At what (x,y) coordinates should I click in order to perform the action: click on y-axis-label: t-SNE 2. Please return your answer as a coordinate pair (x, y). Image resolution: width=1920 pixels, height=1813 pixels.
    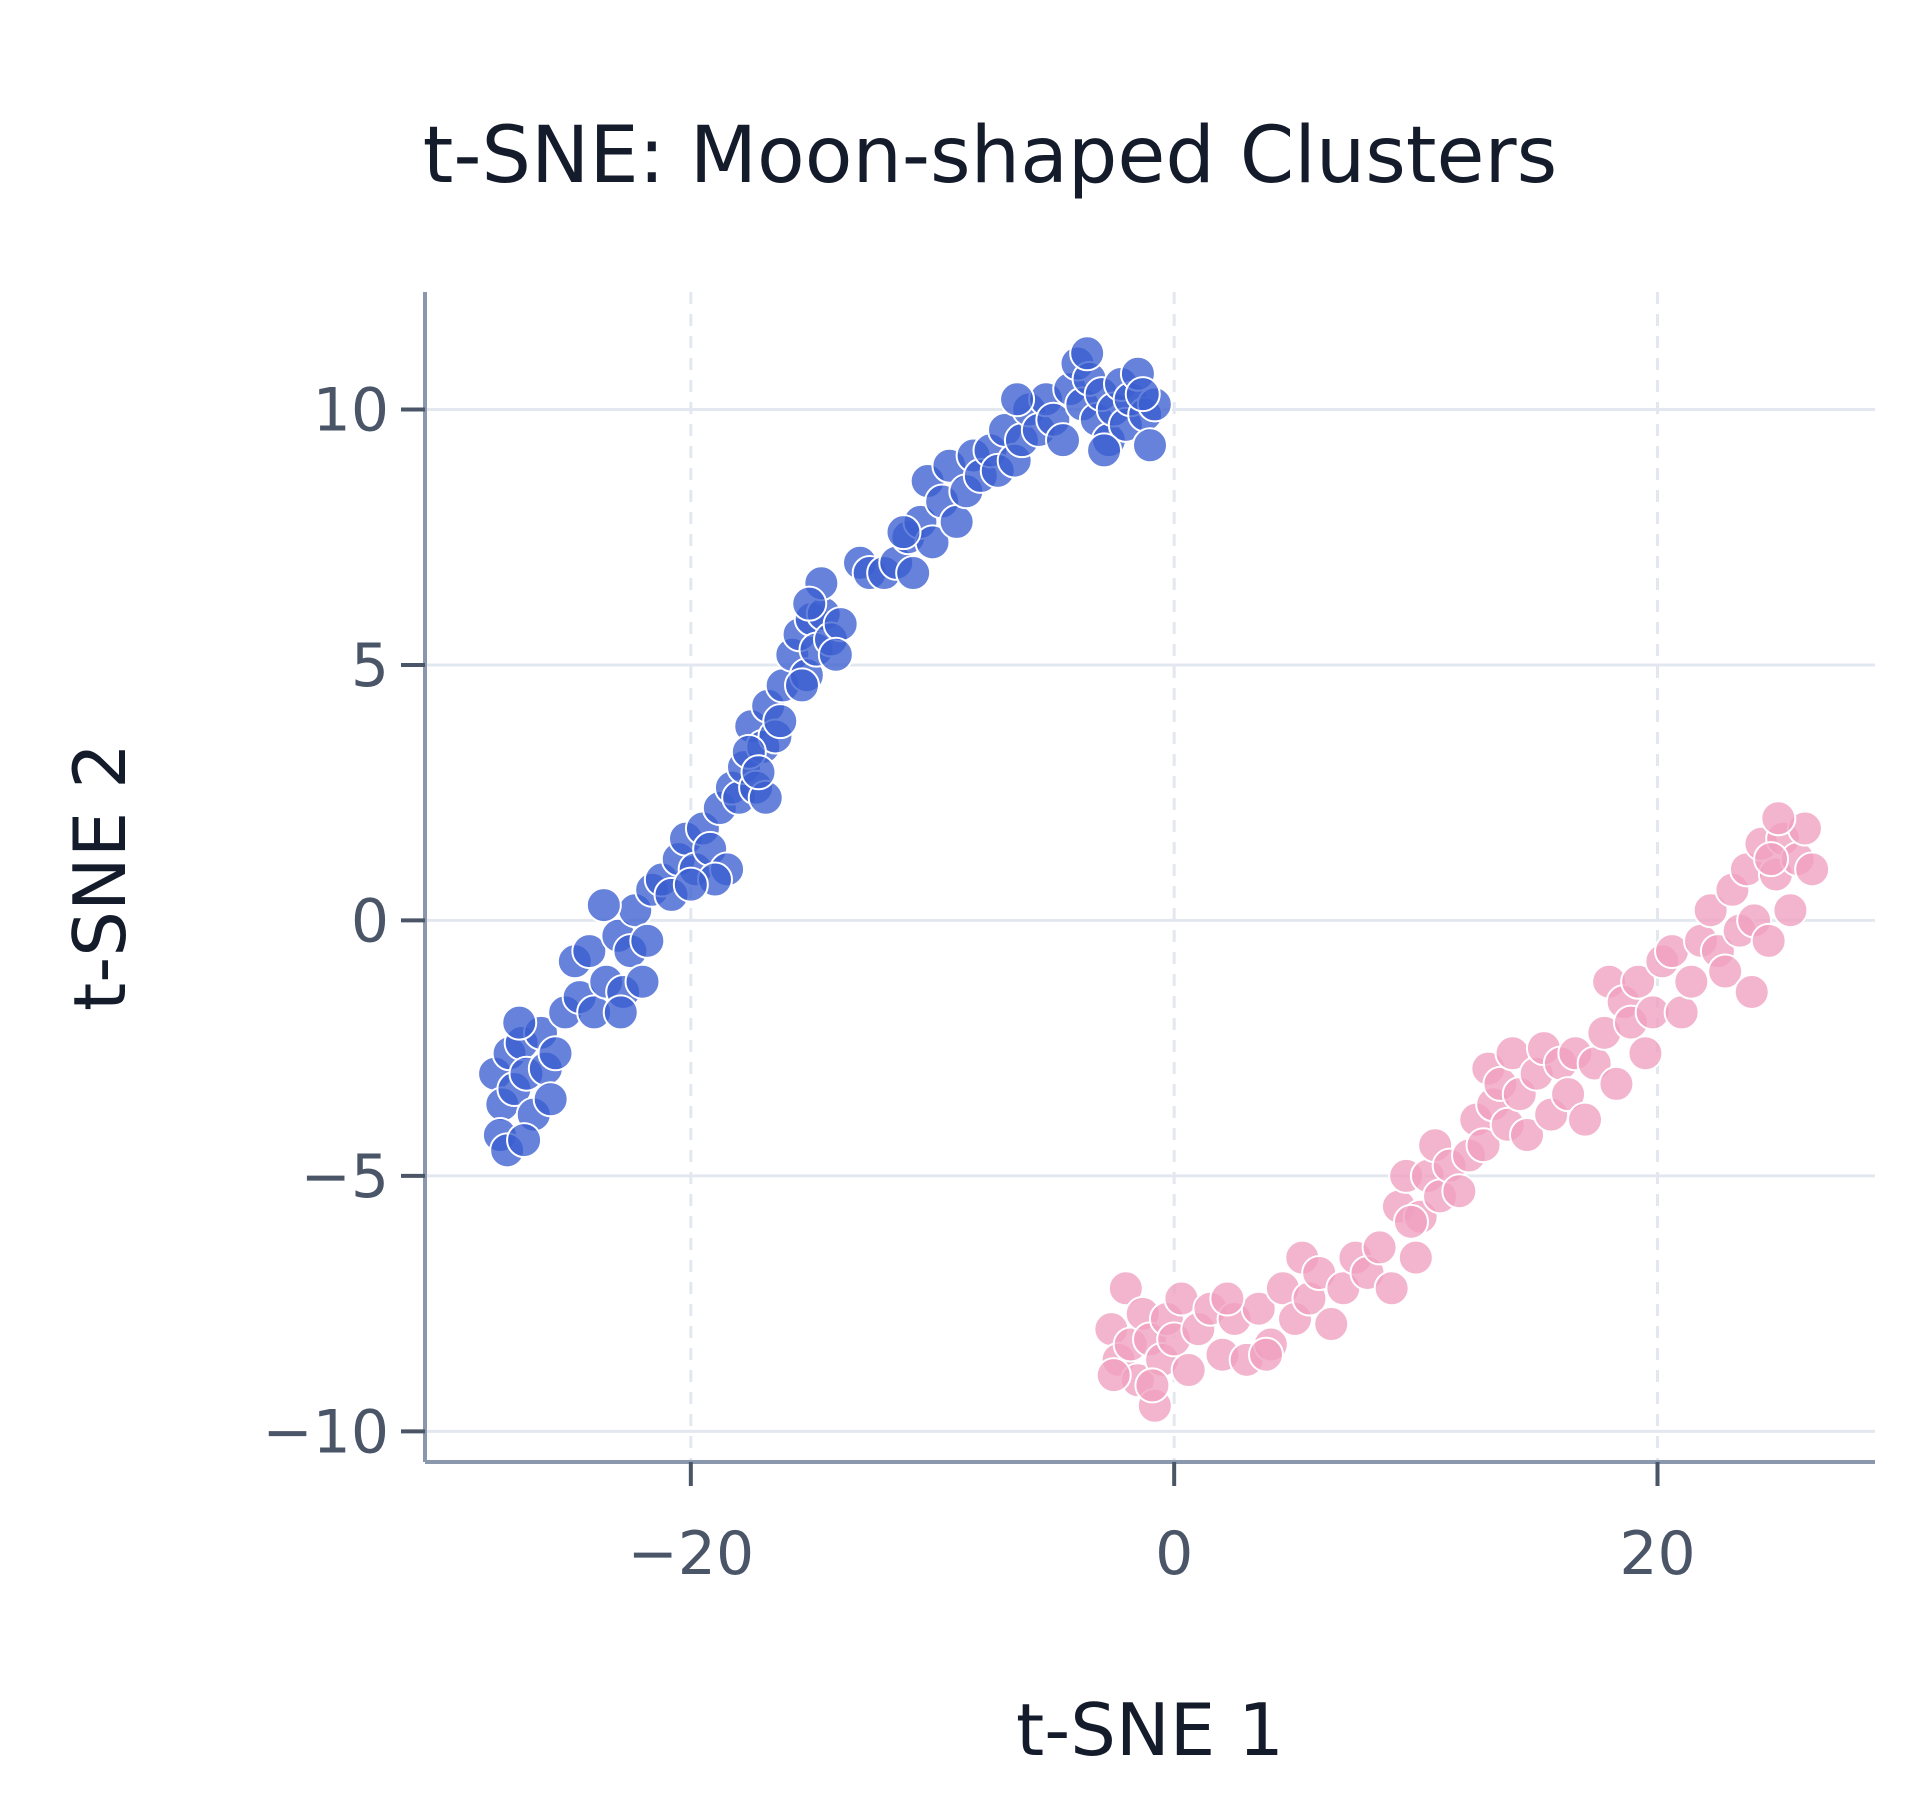
    Looking at the image, I should click on (100, 877).